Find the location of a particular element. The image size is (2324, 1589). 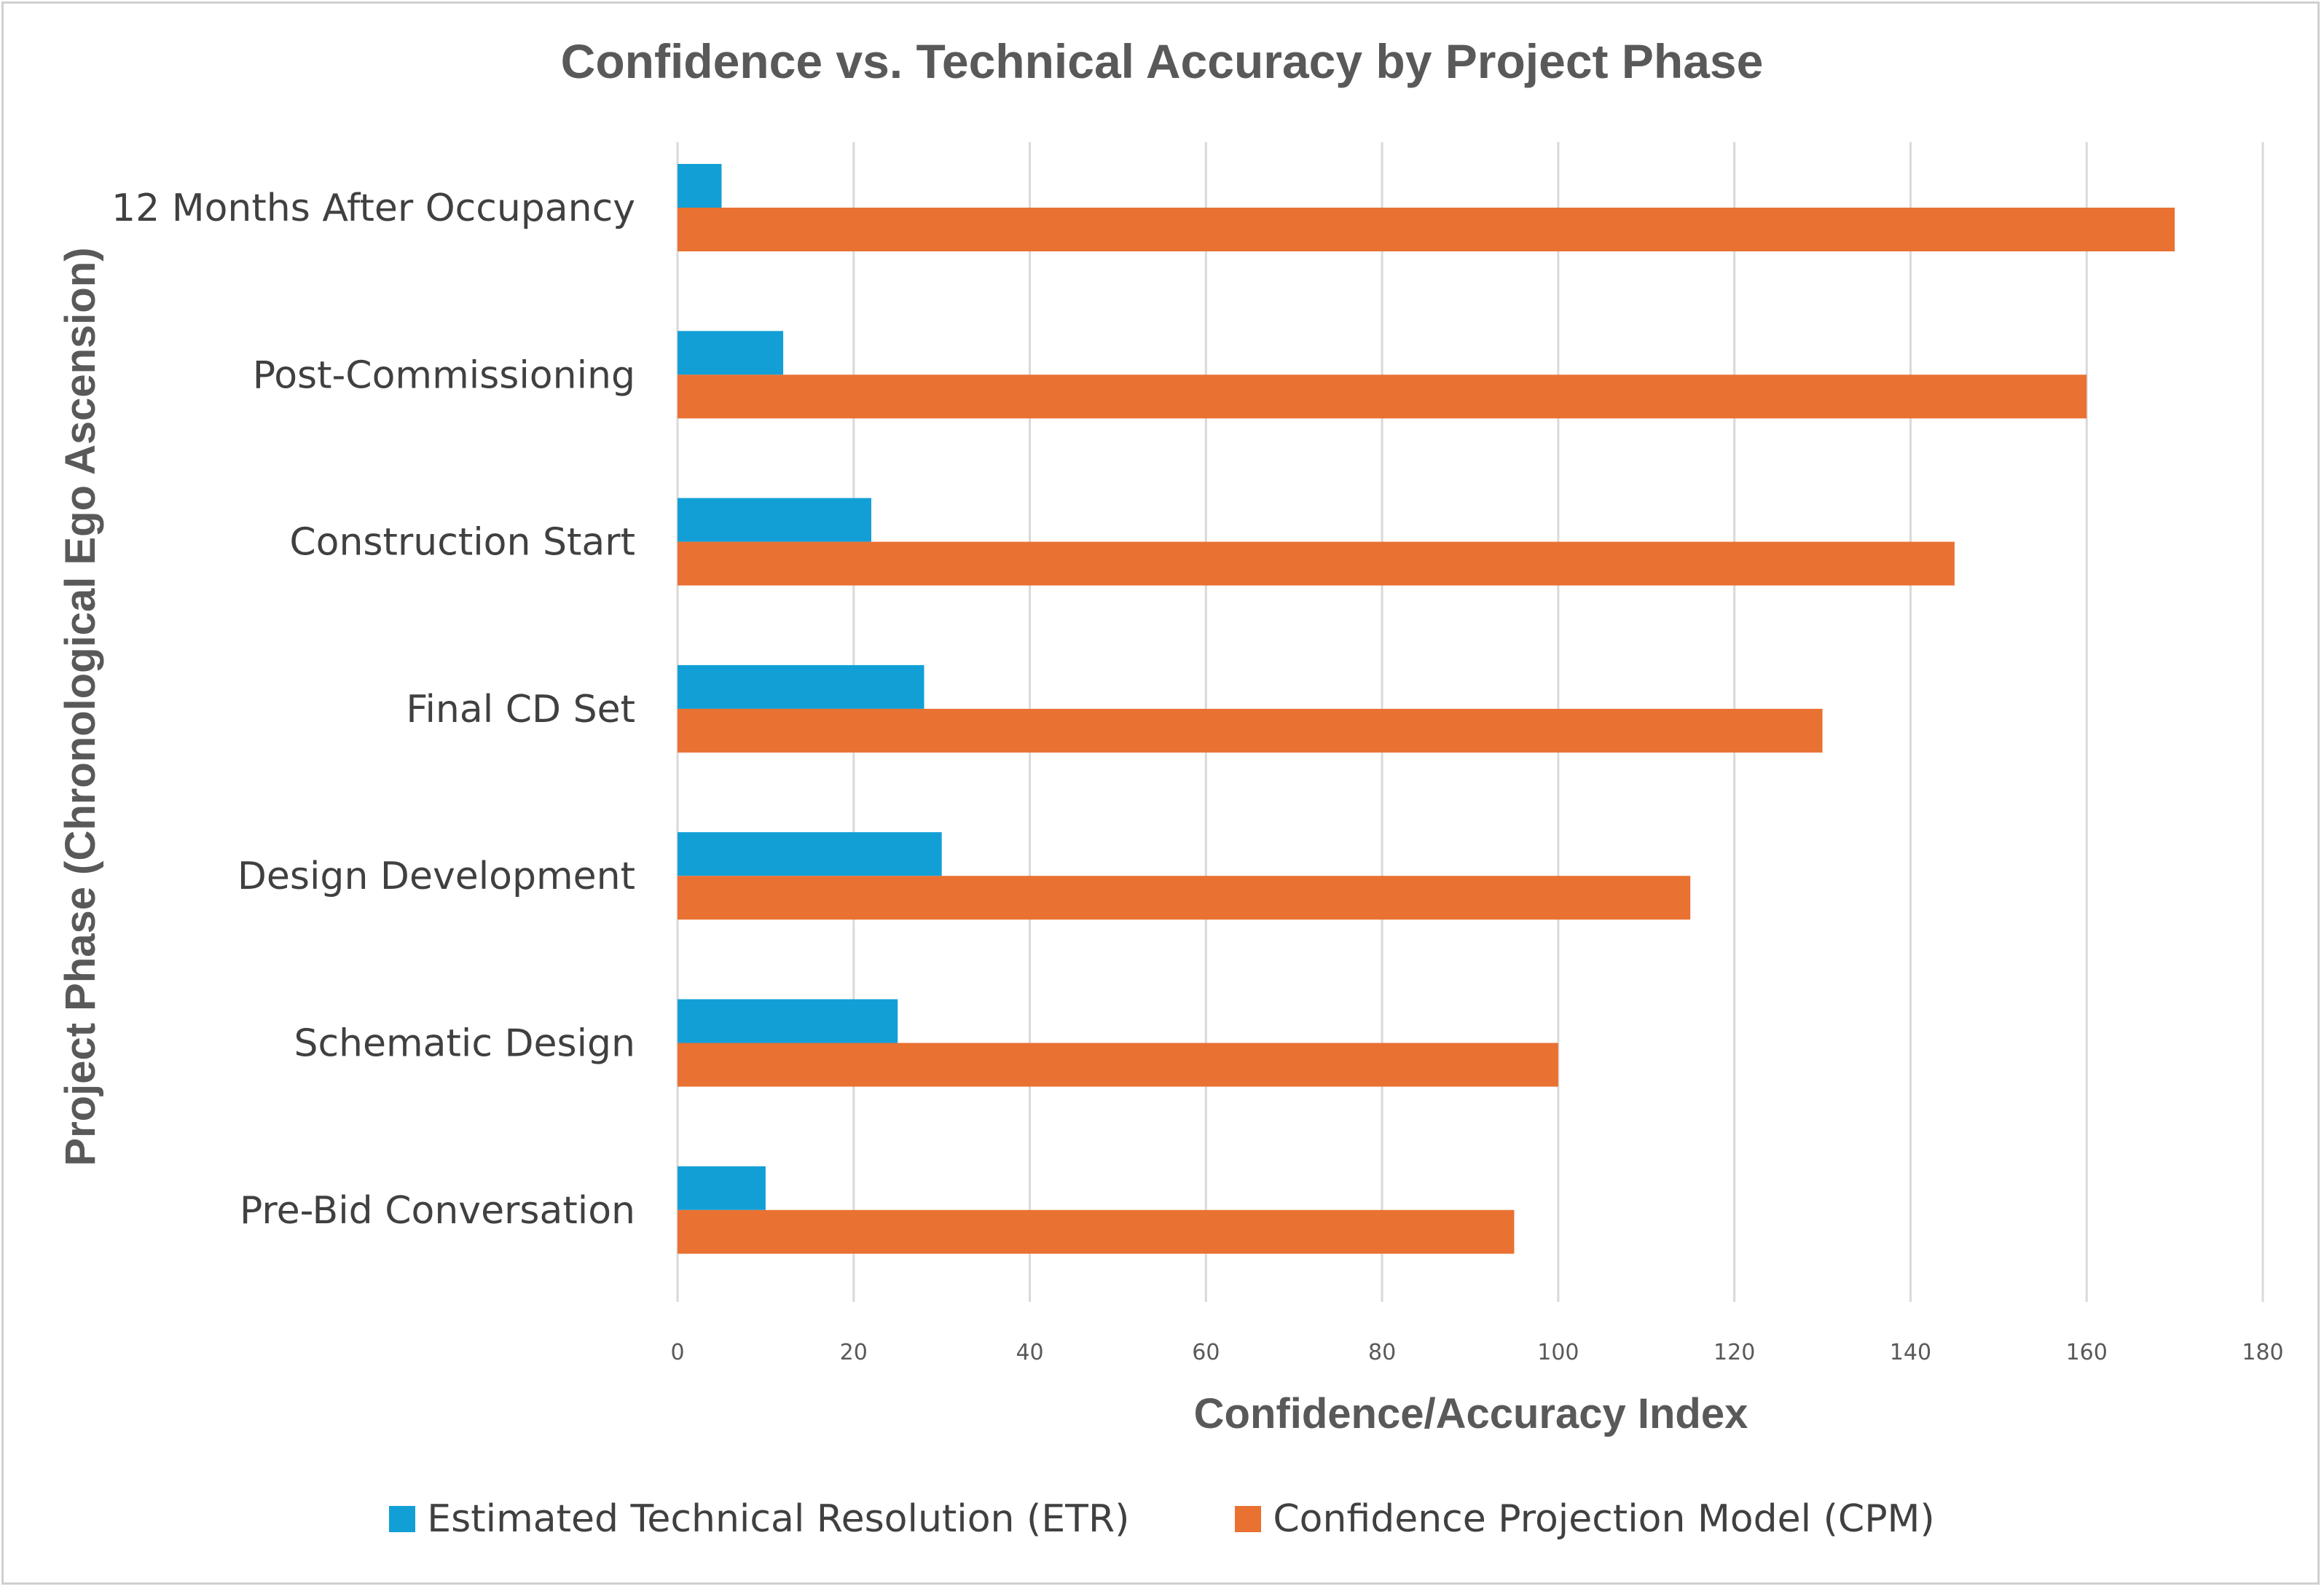

category-label: Construction Start is located at coordinates (462, 543).